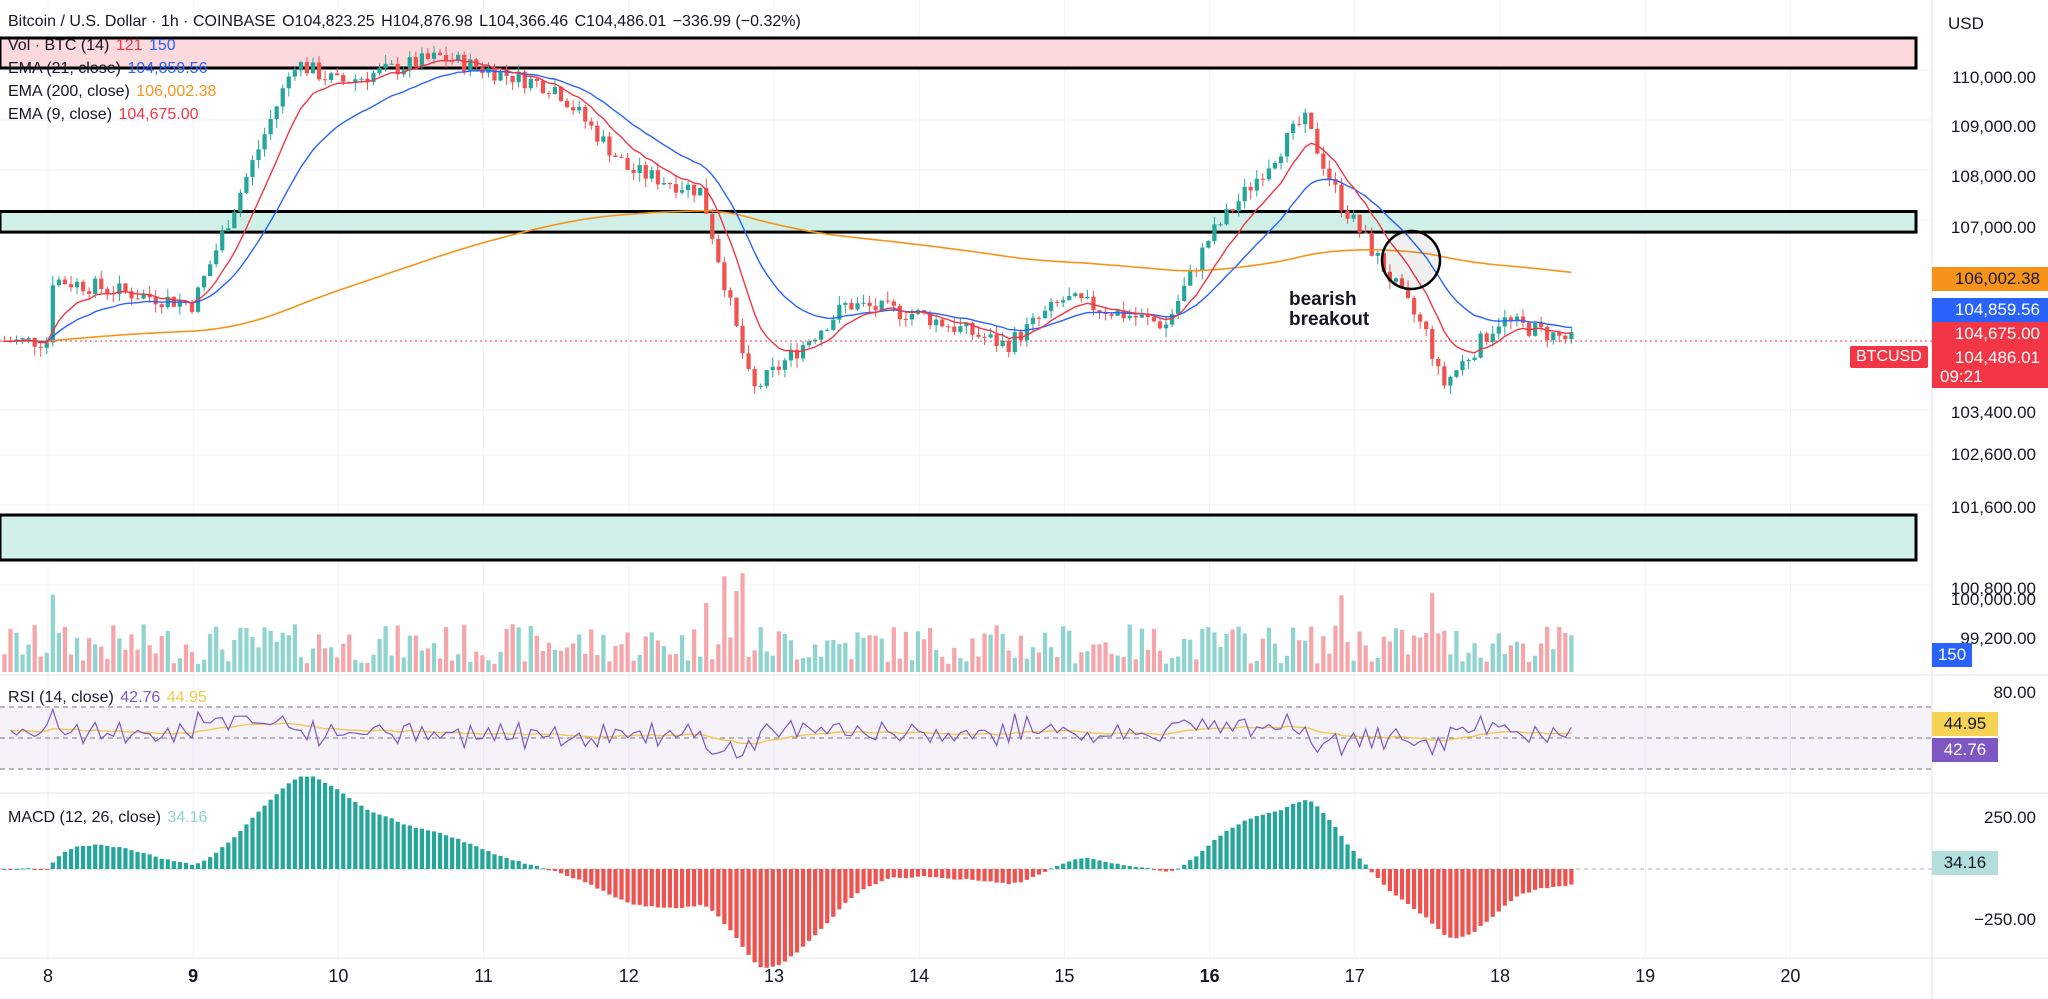  What do you see at coordinates (48, 976) in the screenshot?
I see `time-axis-label: 8` at bounding box center [48, 976].